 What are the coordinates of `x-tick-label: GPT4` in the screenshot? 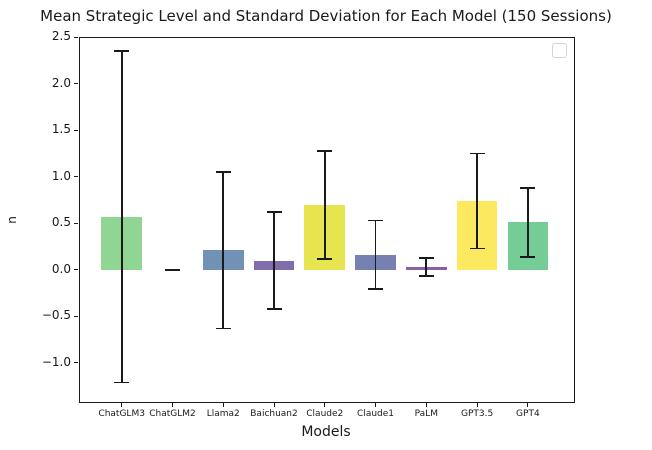 It's located at (528, 414).